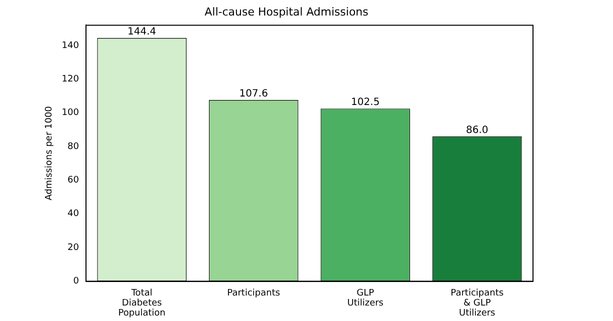 The width and height of the screenshot is (613, 321). I want to click on y-tick-label: 0, so click(76, 281).